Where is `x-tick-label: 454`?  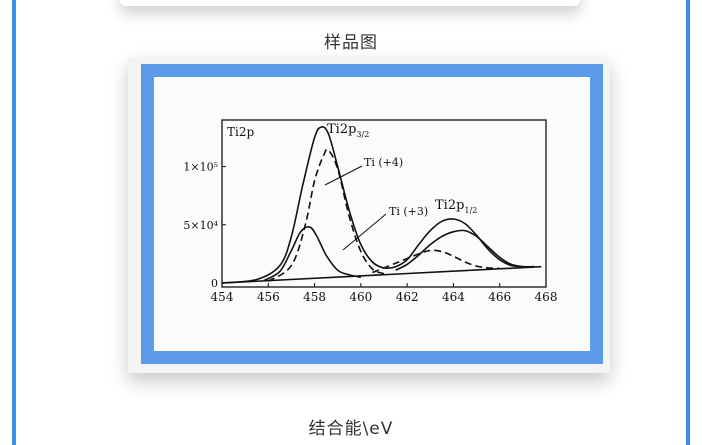 x-tick-label: 454 is located at coordinates (222, 297).